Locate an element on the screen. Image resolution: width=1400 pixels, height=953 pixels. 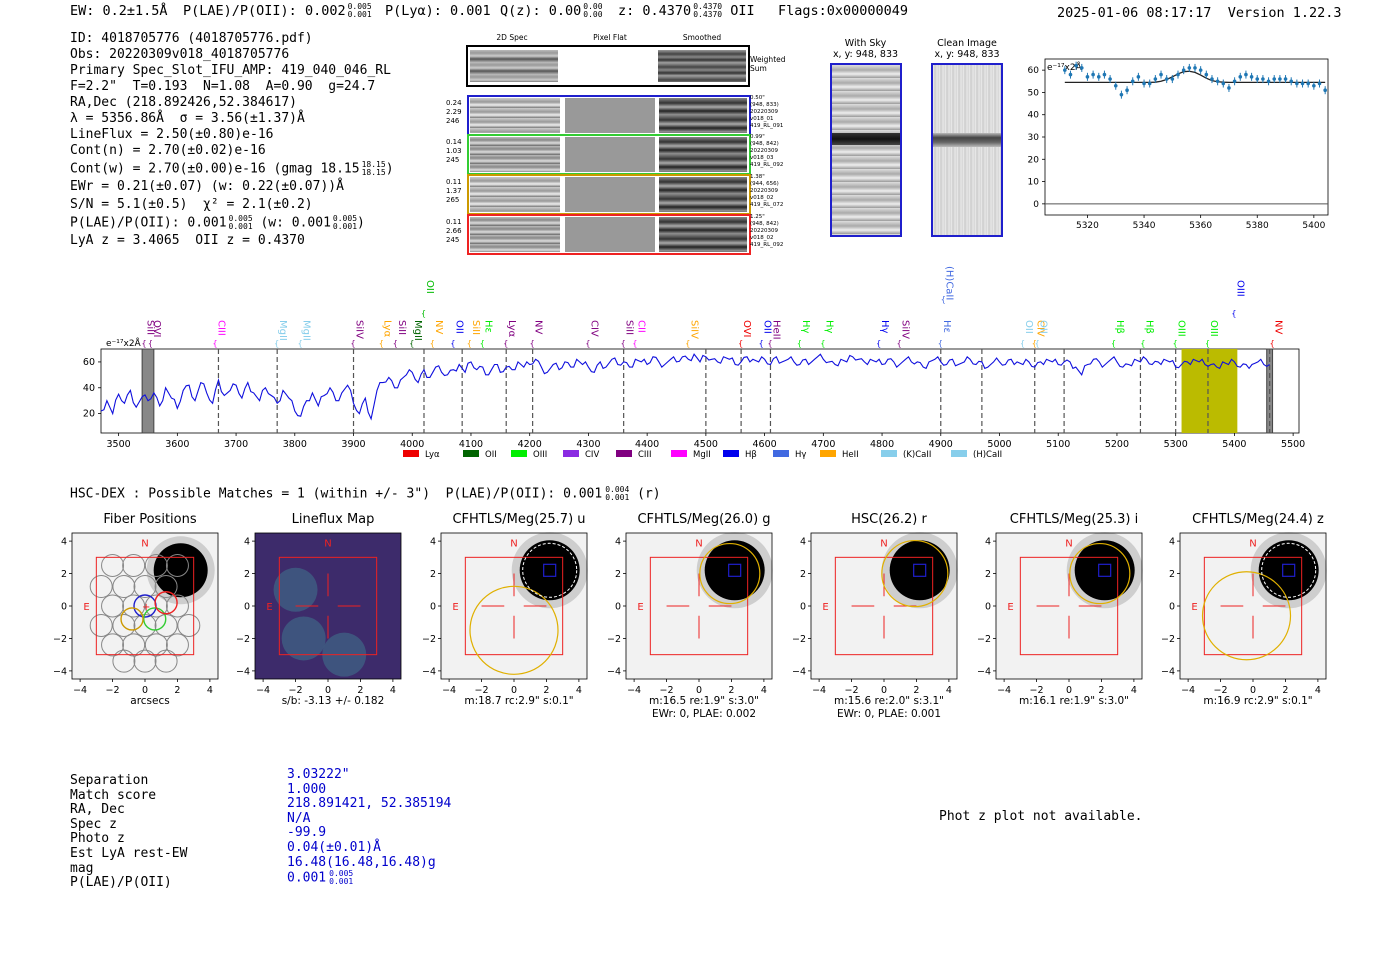
line-label: MgII is located at coordinates (282, 330).